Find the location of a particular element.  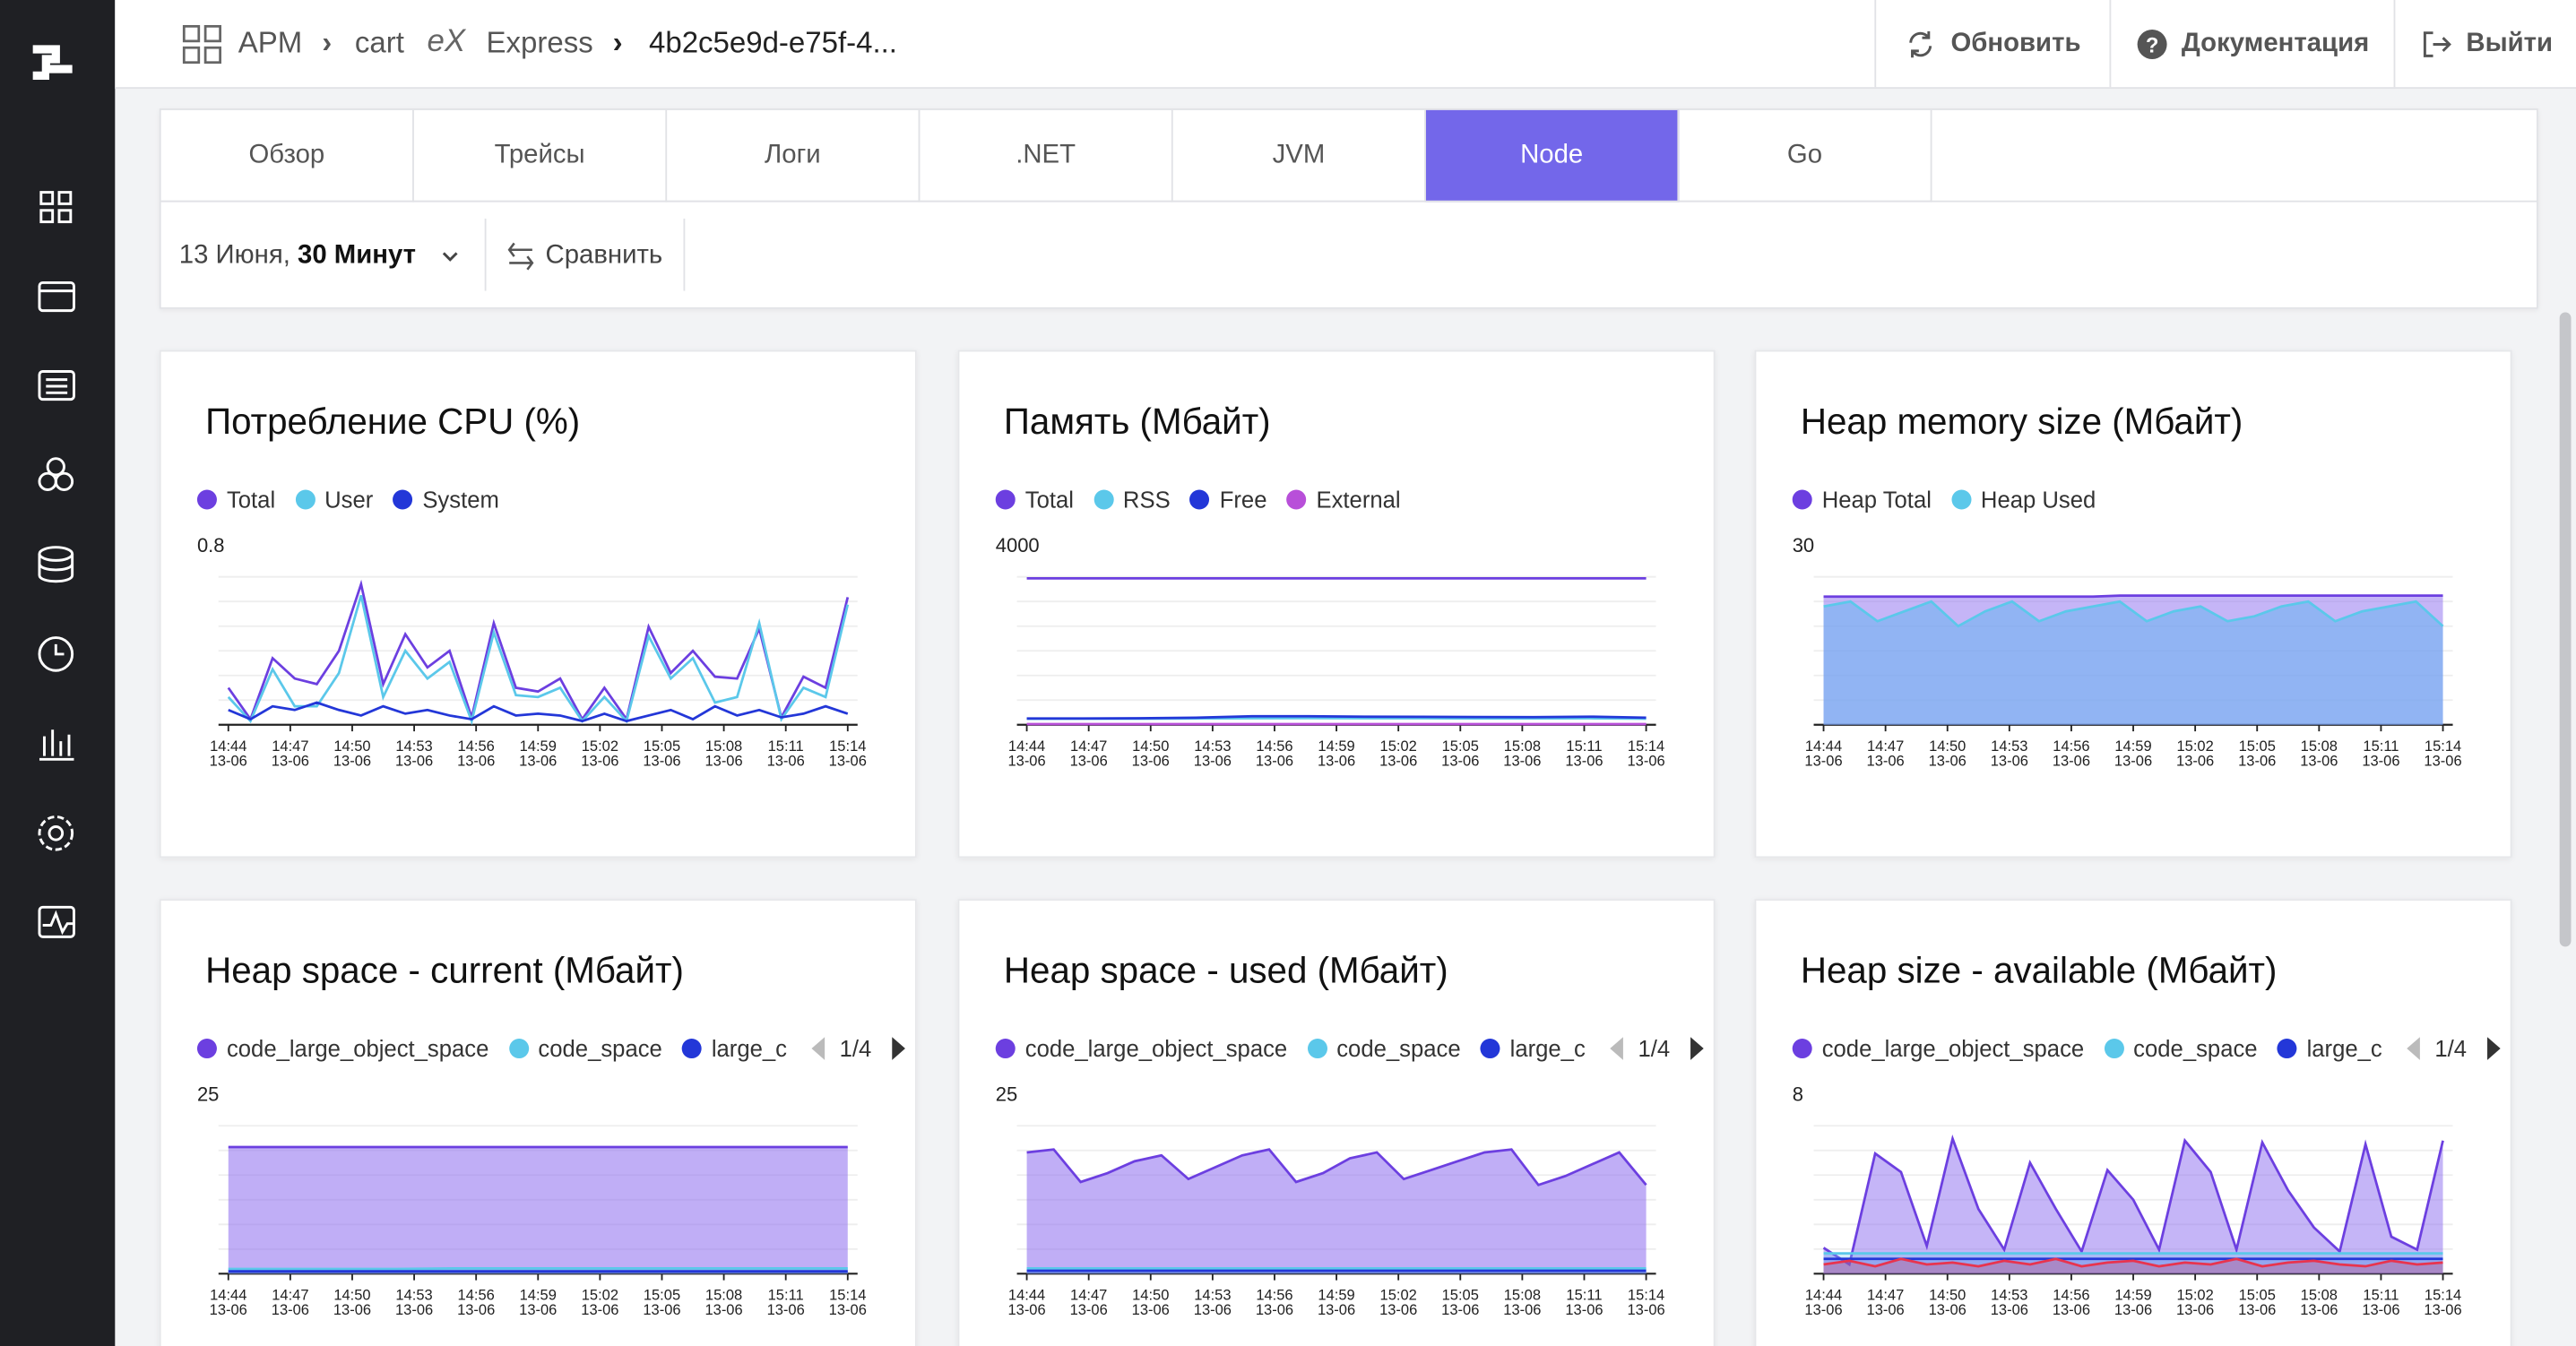

docs-button: ? Документация is located at coordinates (2251, 44).